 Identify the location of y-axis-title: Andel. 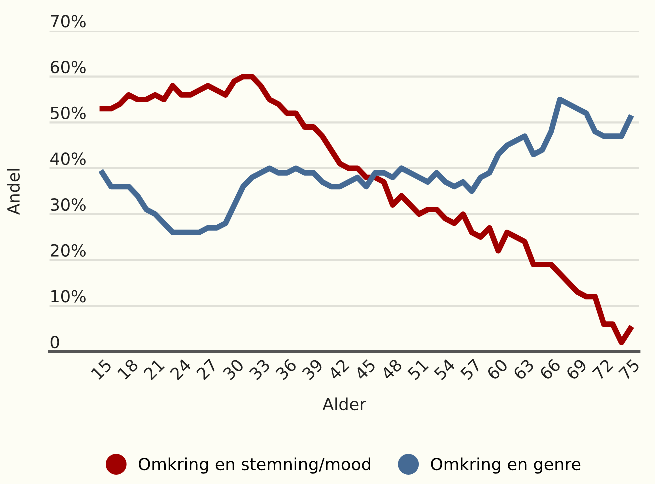
(13, 192).